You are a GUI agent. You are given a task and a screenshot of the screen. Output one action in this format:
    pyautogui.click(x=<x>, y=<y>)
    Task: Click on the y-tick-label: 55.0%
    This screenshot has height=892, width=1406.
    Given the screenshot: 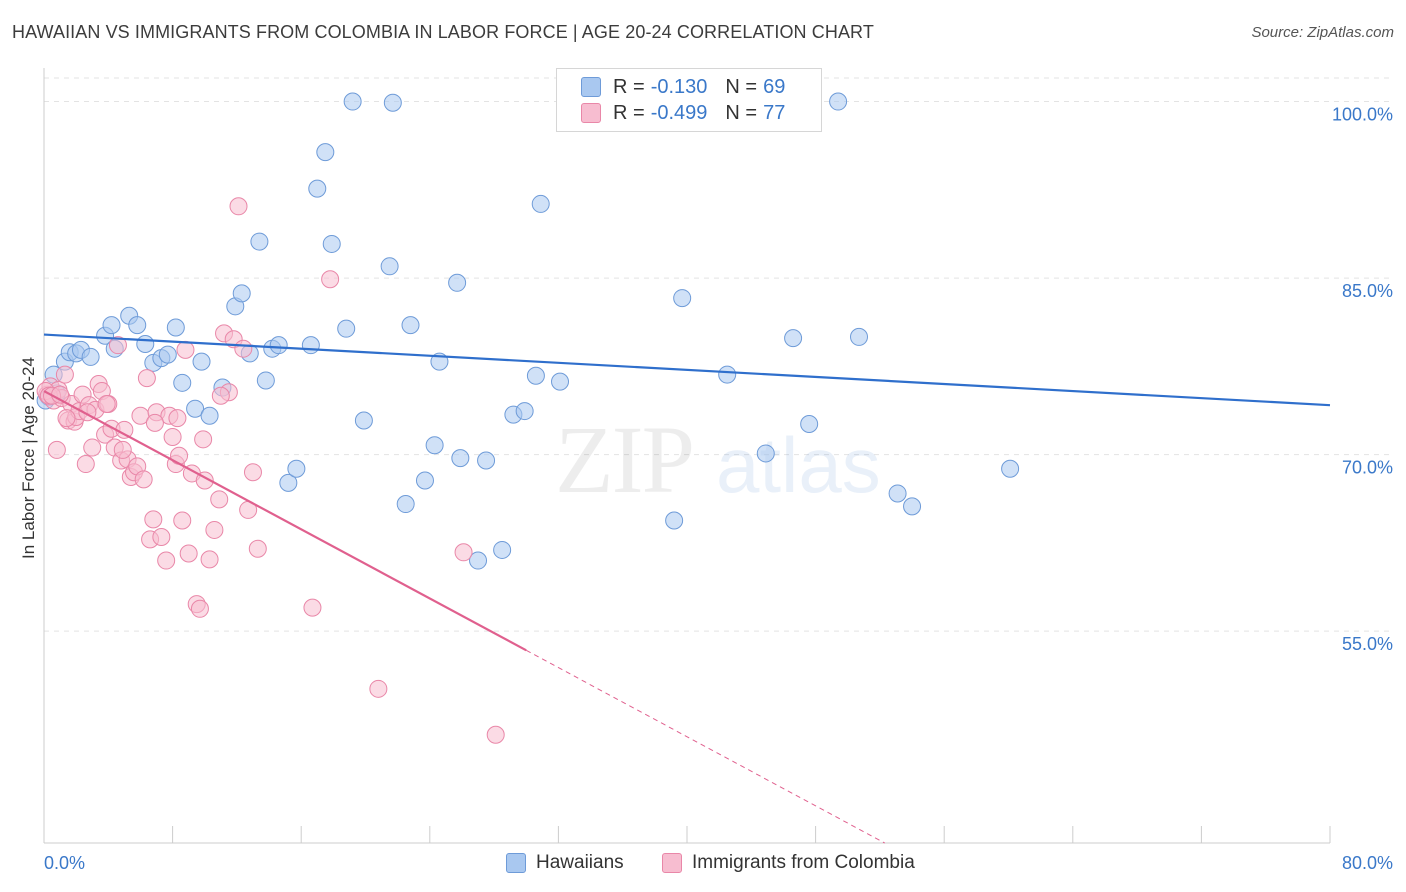 What is the action you would take?
    pyautogui.click(x=1367, y=644)
    